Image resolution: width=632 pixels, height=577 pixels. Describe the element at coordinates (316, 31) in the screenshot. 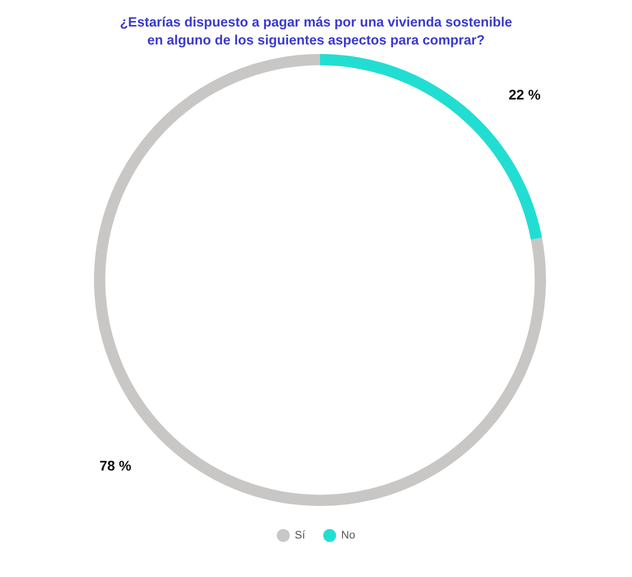

I see `chart-title: ¿Estarías dispuesto a pagar más por una vivienda sostenible en alguno de los siguientes aspectos para comprar?` at that location.